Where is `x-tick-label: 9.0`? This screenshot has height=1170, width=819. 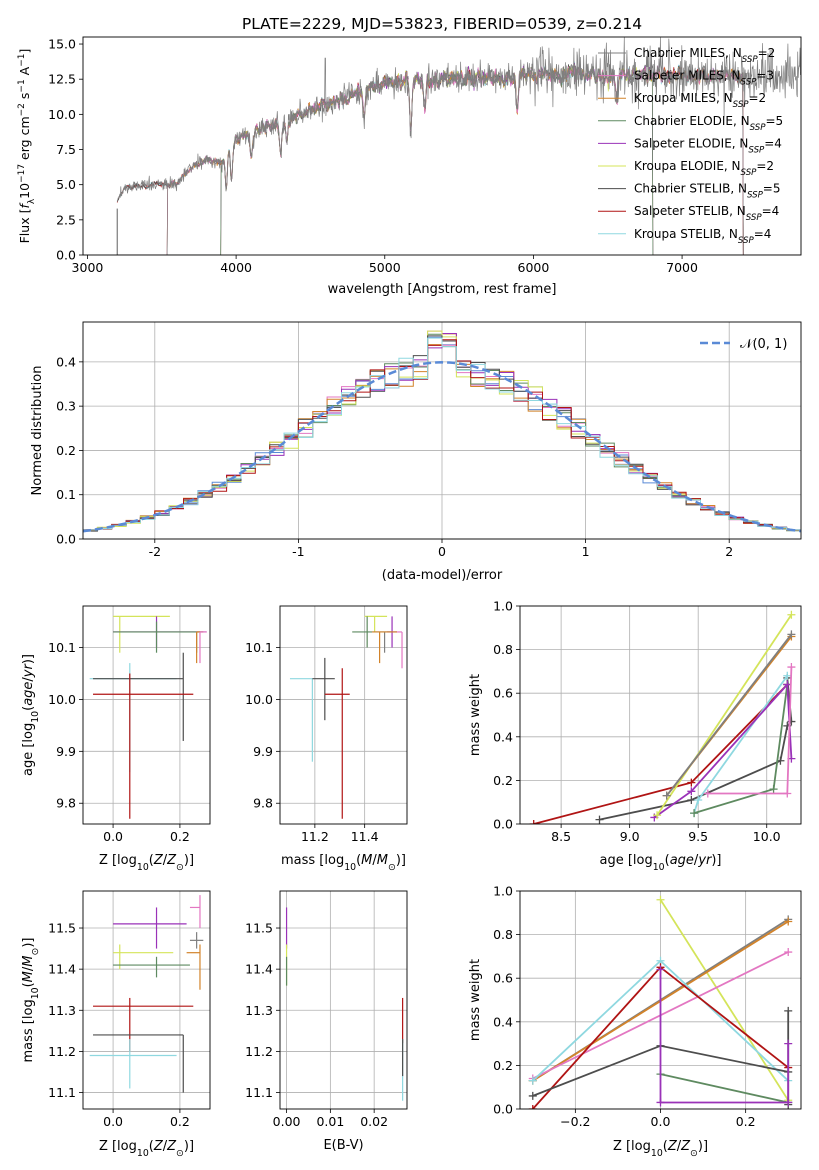
x-tick-label: 9.0 is located at coordinates (630, 836).